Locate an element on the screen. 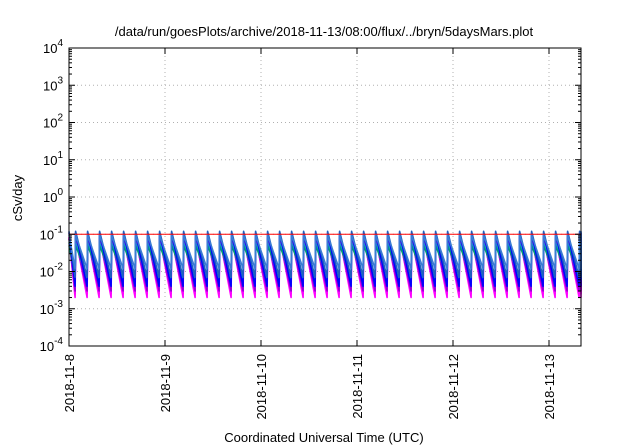  y-tick-label-exponent: 2 is located at coordinates (60, 118).